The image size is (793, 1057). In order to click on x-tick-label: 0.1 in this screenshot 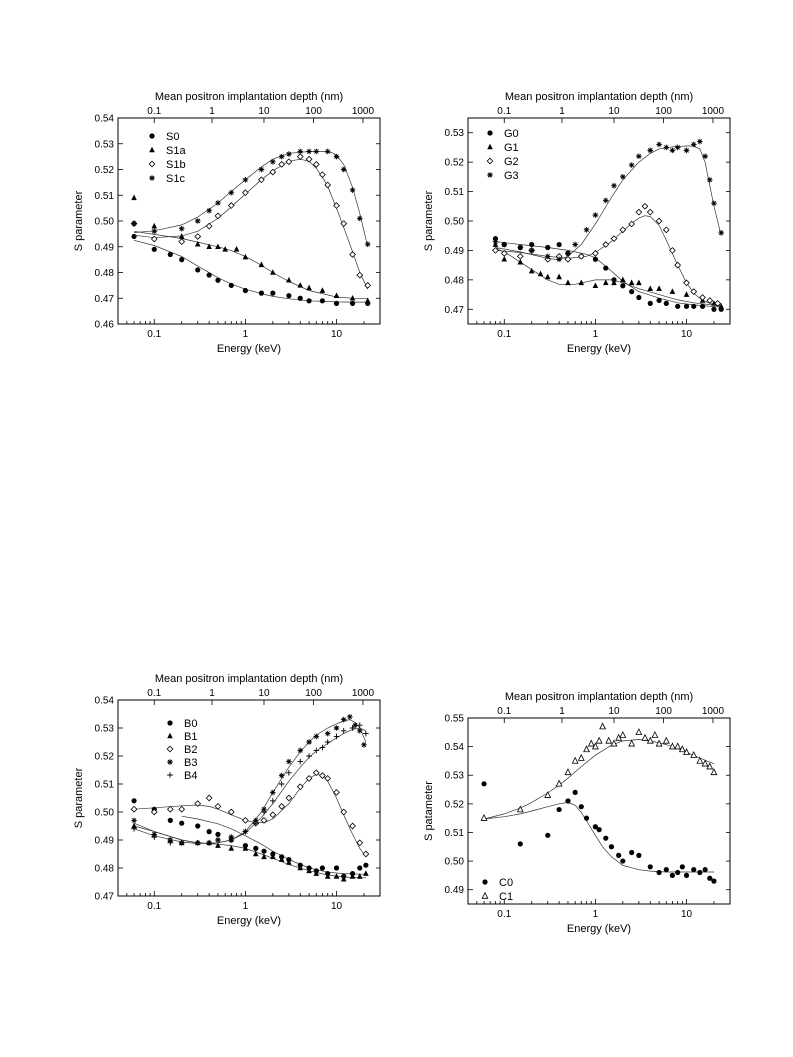, I will do `click(504, 334)`.